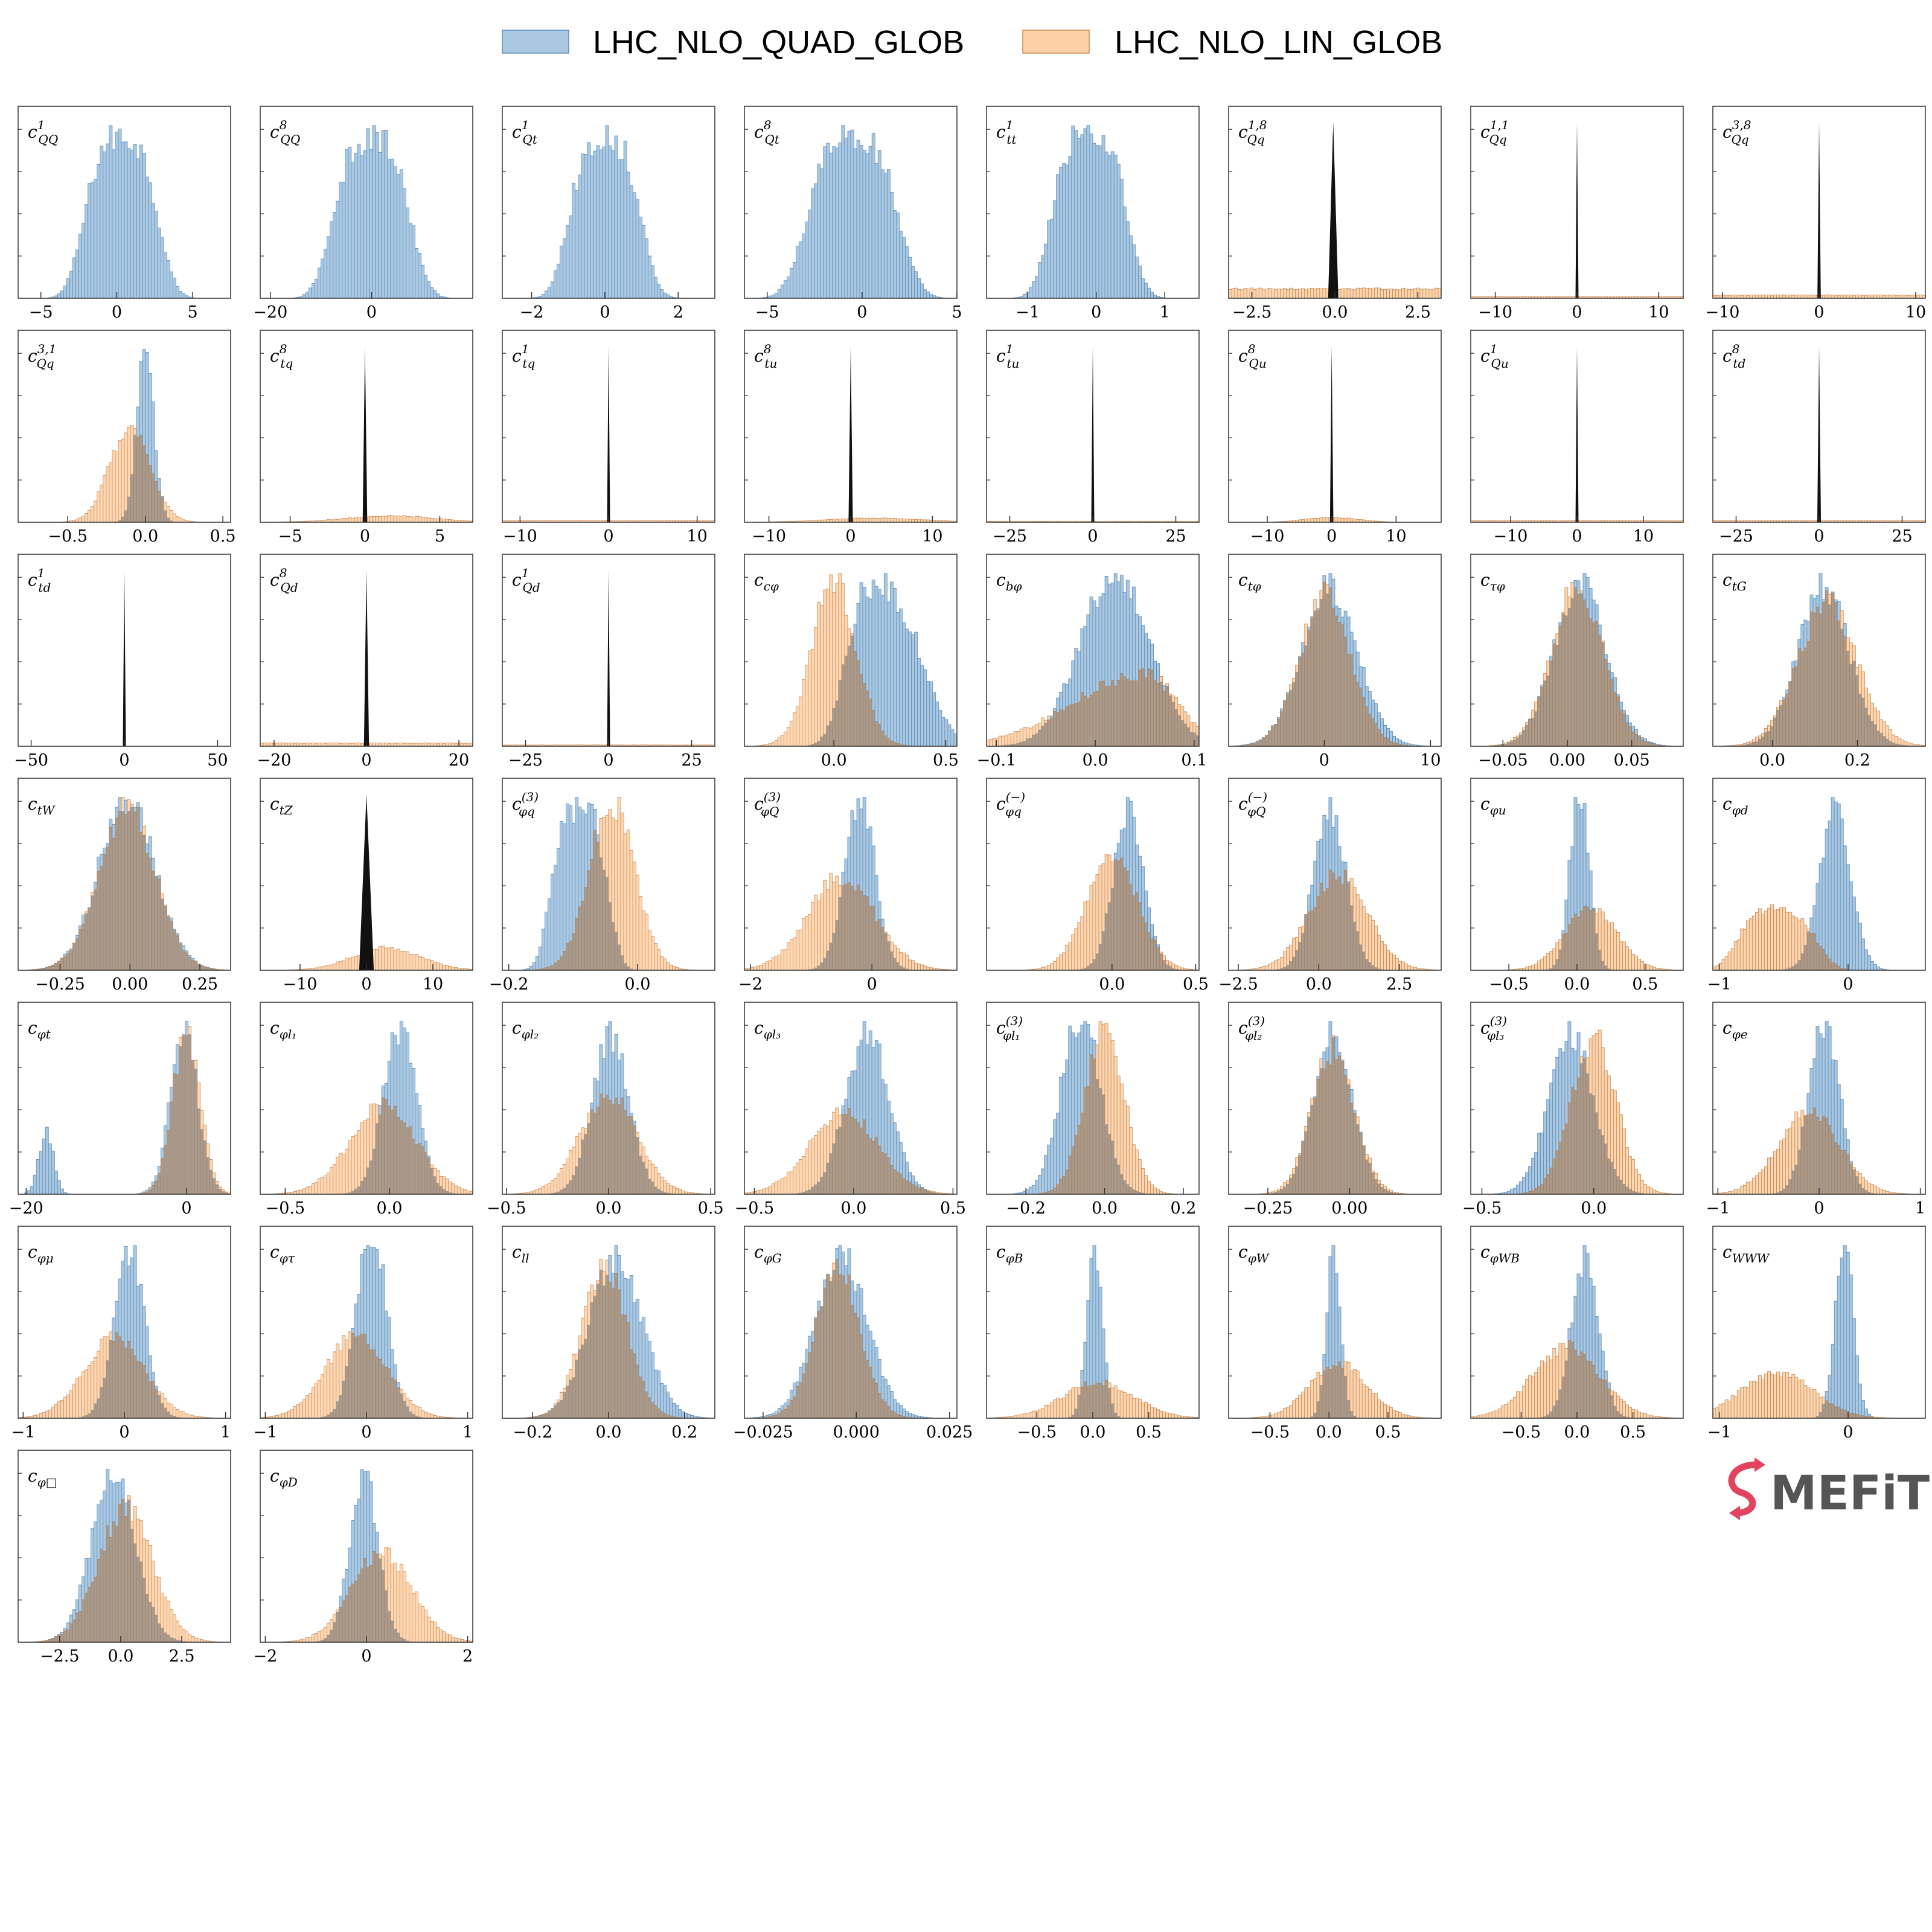 The width and height of the screenshot is (1932, 1932). What do you see at coordinates (1335, 1098) in the screenshot?
I see `panel-frame` at bounding box center [1335, 1098].